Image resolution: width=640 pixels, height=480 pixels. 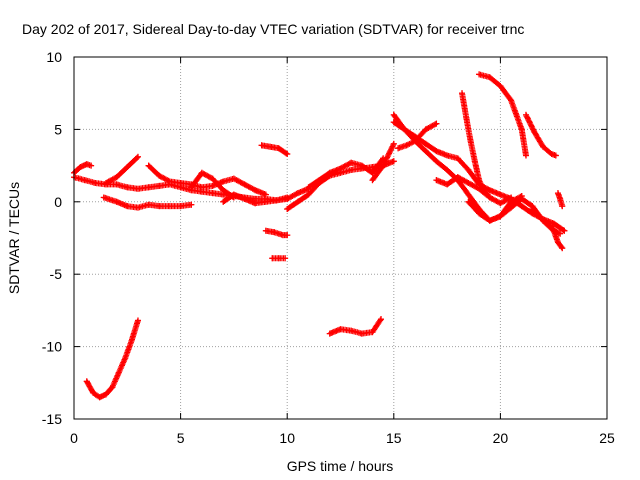 What do you see at coordinates (74, 438) in the screenshot?
I see `x-tick-label: 0` at bounding box center [74, 438].